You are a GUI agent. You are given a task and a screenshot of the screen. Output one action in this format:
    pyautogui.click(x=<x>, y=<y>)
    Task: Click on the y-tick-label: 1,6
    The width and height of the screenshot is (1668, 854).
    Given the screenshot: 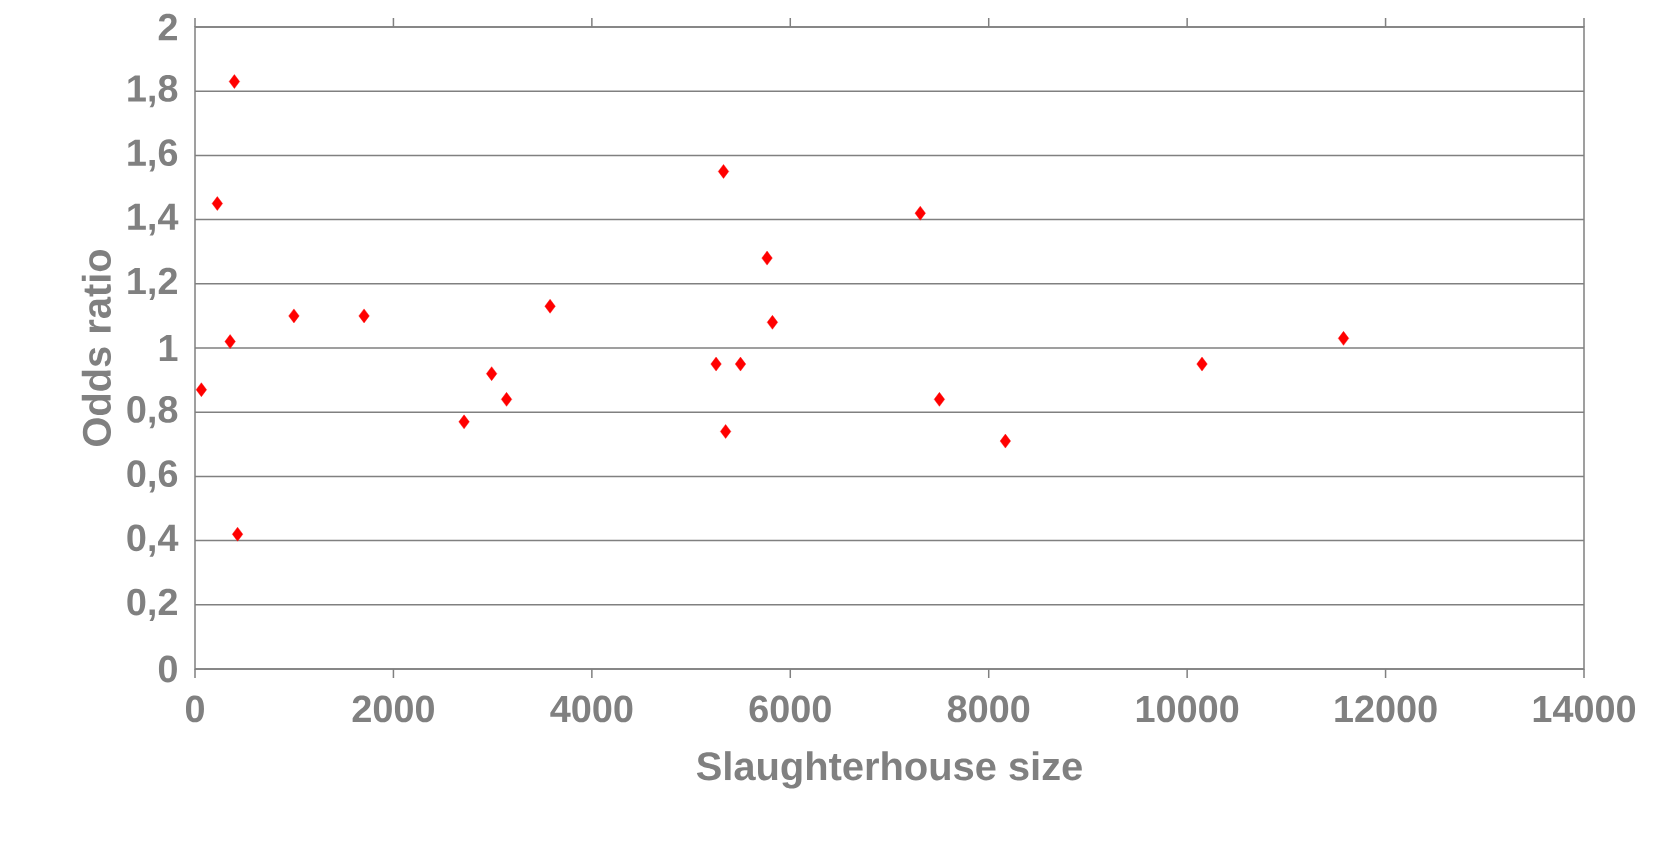 What is the action you would take?
    pyautogui.click(x=153, y=155)
    